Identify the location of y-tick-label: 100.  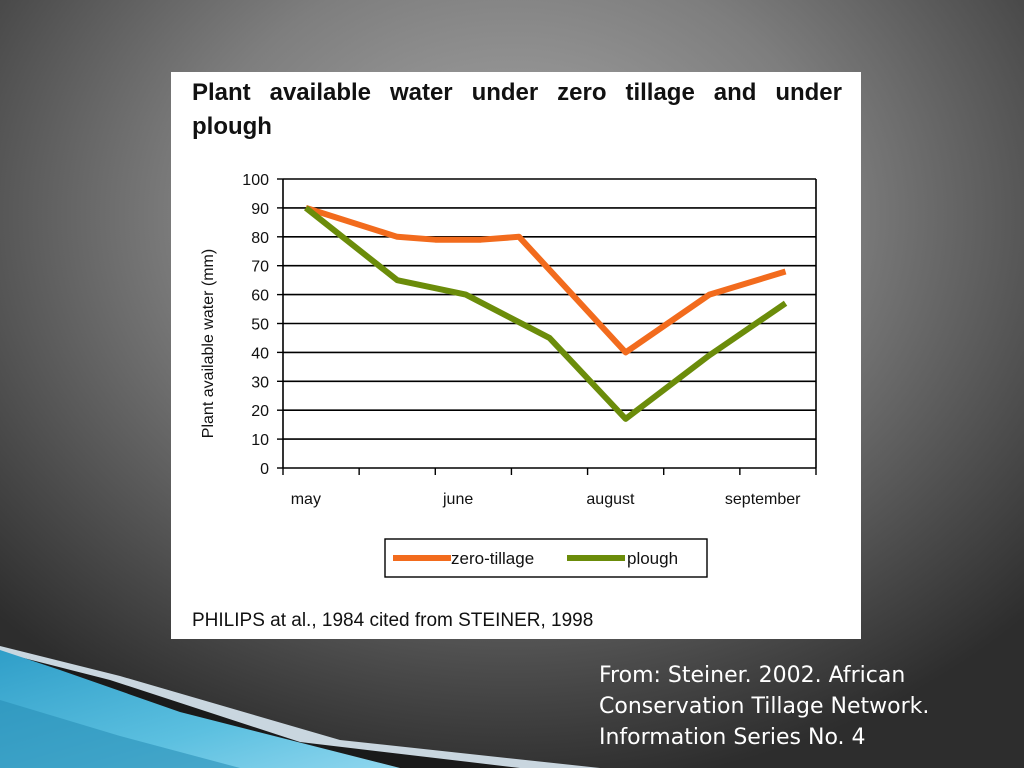
(255, 180).